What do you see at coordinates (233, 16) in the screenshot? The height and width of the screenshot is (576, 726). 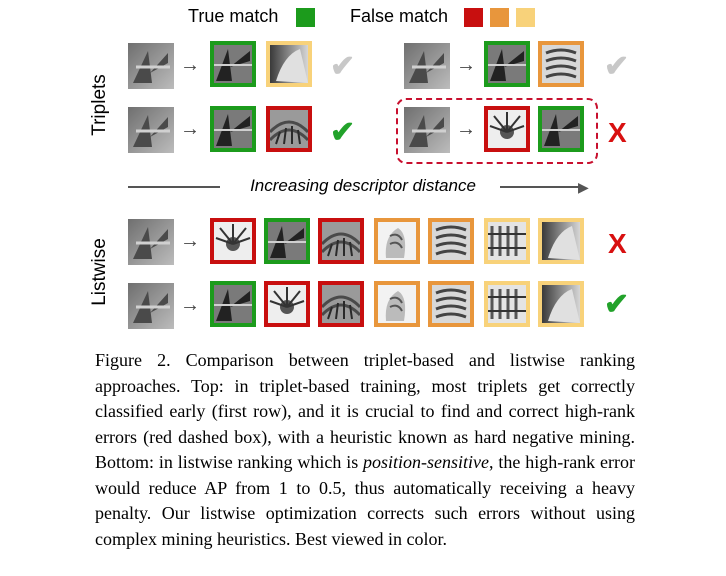 I see `legend-true-label: True match` at bounding box center [233, 16].